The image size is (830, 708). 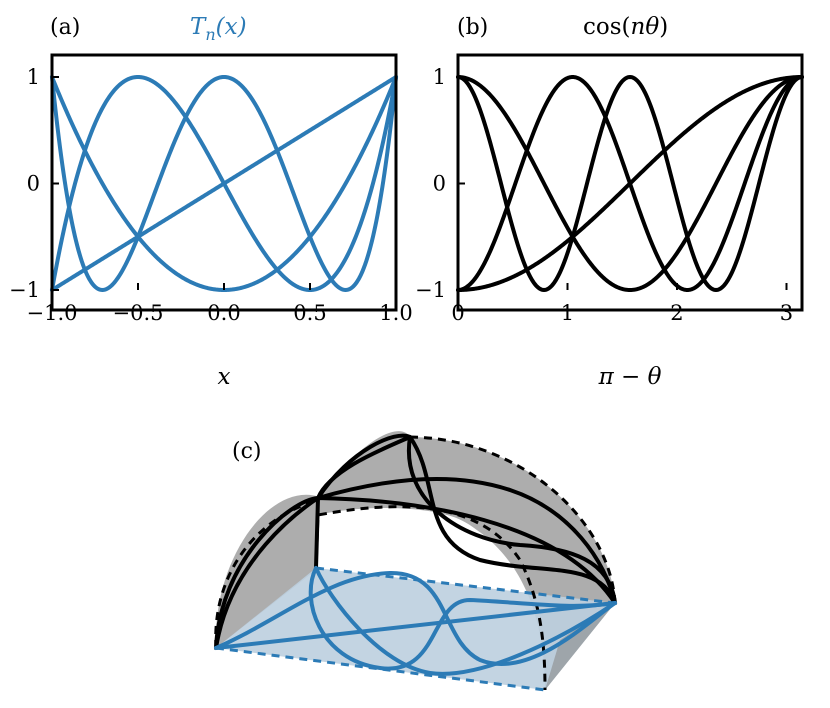 What do you see at coordinates (630, 377) in the screenshot?
I see `panel-b-xlabel: π − θ` at bounding box center [630, 377].